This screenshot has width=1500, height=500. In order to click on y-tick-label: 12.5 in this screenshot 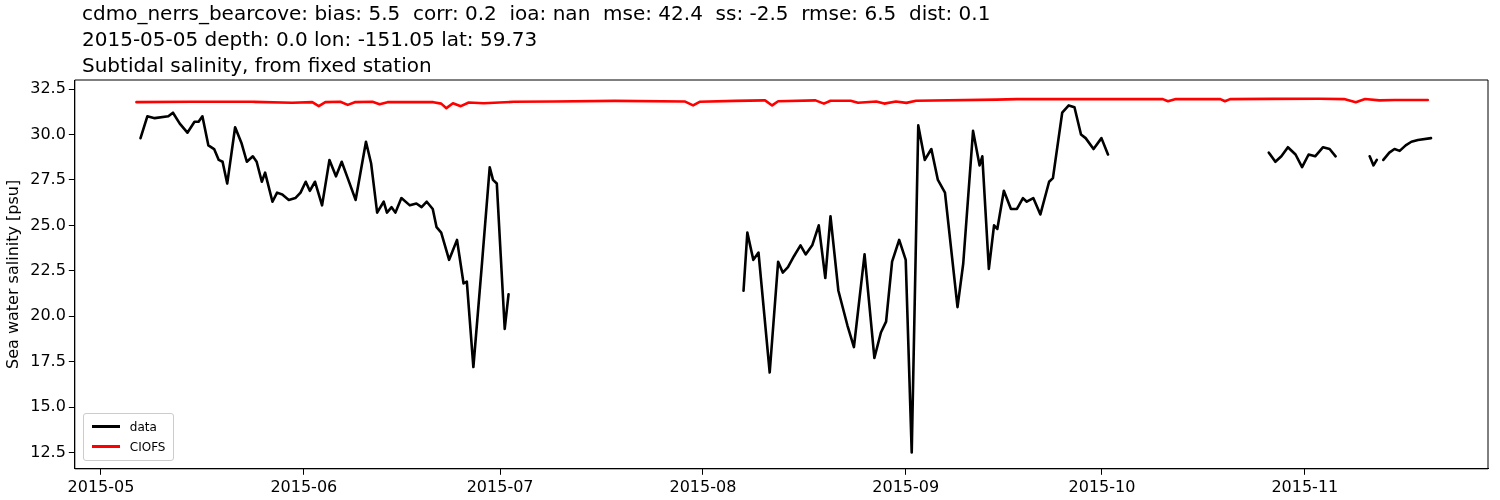, I will do `click(48, 451)`.